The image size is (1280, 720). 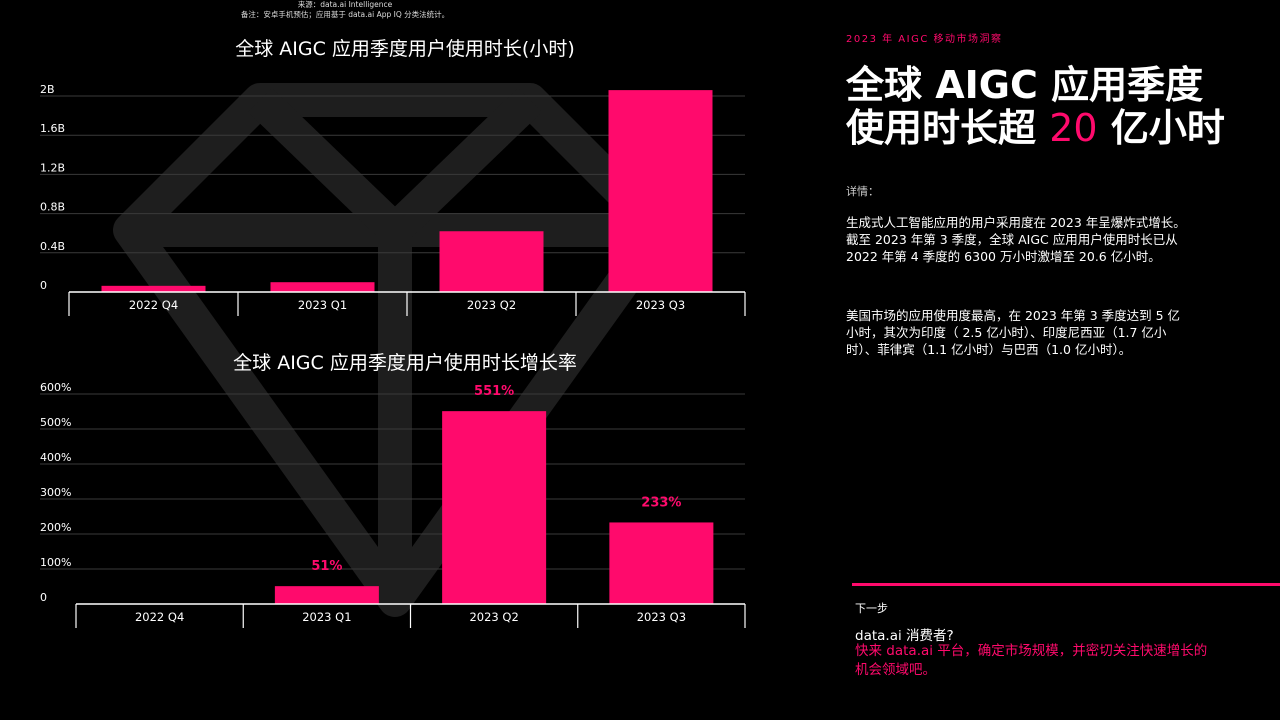 What do you see at coordinates (1031, 660) in the screenshot?
I see `next-step-cta: 快来 data.ai 平台，确定市场规模，并密切关注快速增长的机会领域吧。` at bounding box center [1031, 660].